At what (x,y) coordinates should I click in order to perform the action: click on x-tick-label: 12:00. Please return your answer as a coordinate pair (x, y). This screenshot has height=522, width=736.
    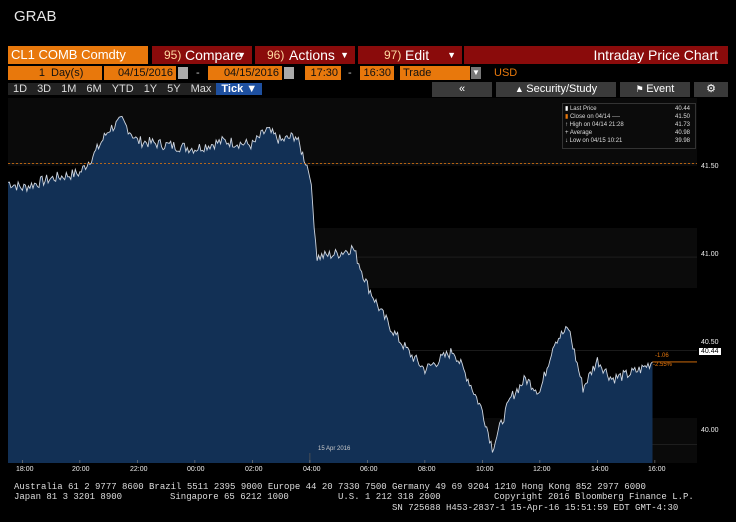
    Looking at the image, I should click on (542, 469).